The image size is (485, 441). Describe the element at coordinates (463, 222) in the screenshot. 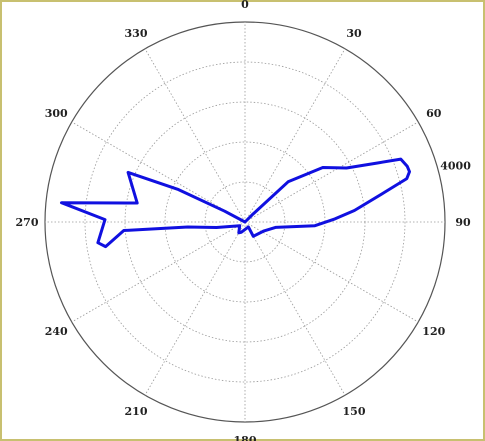

I see `angle-tick-label-90: 90` at that location.